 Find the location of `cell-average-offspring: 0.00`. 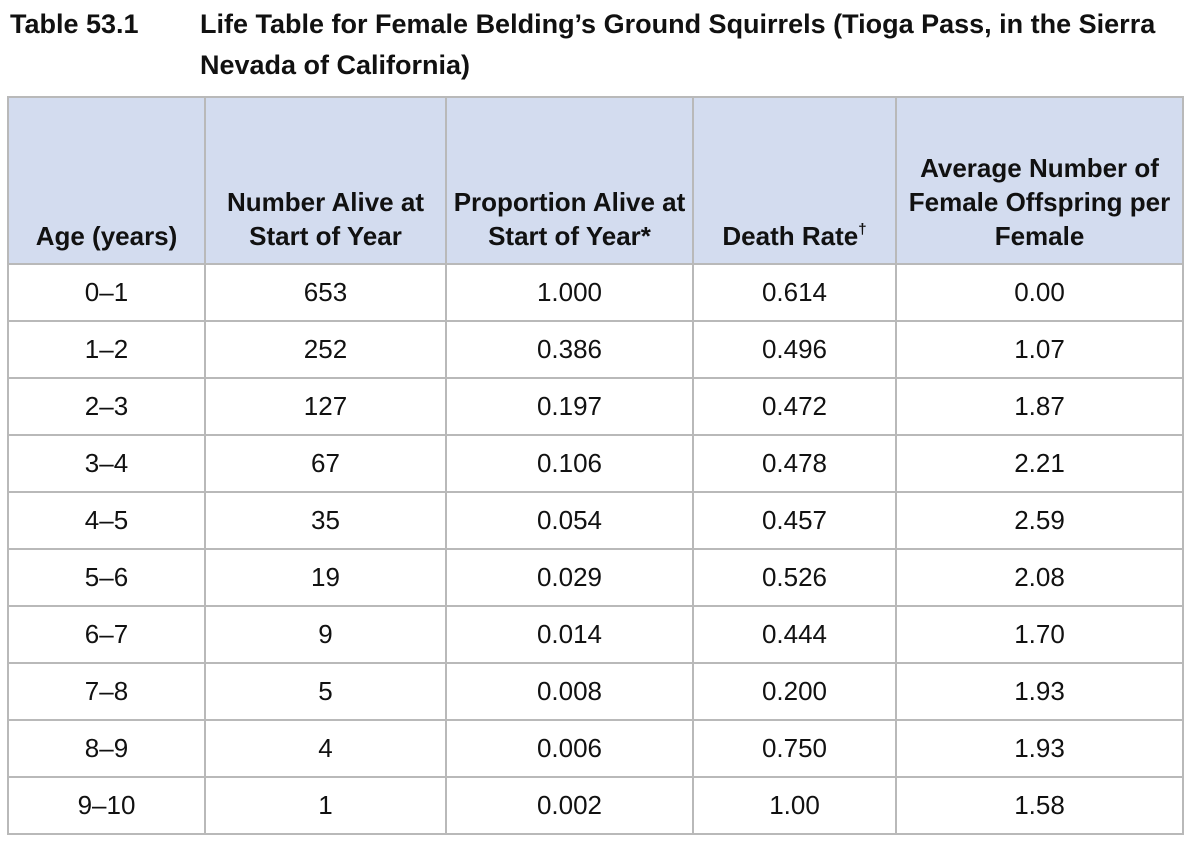

cell-average-offspring: 0.00 is located at coordinates (1039, 292).